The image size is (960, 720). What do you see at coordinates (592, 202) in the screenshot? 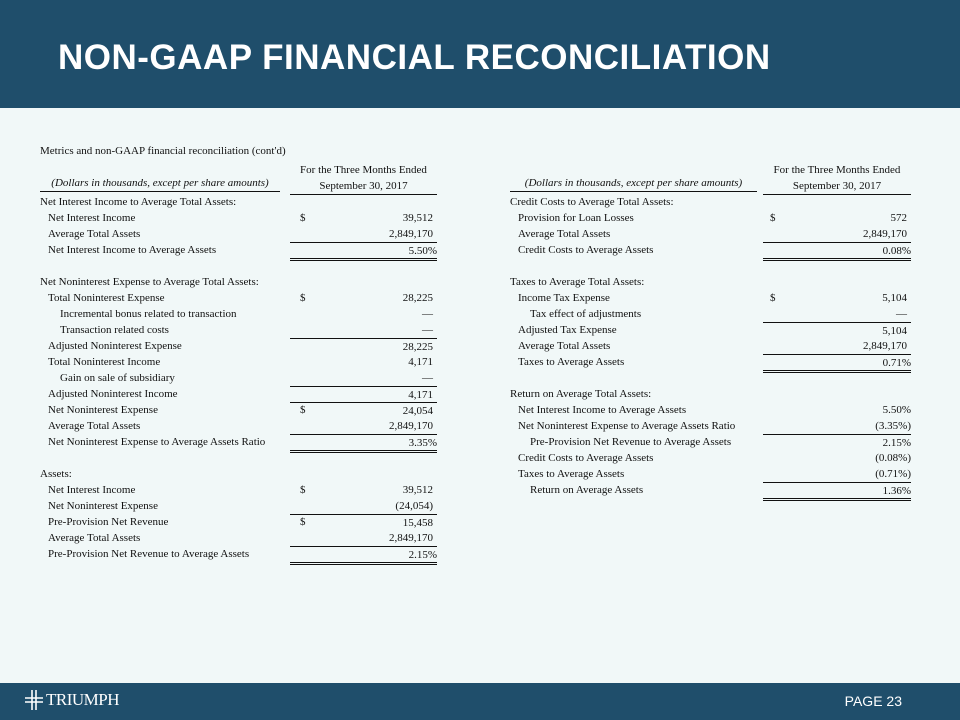
I see `row-label: Credit Costs to Average Total Assets:` at bounding box center [592, 202].